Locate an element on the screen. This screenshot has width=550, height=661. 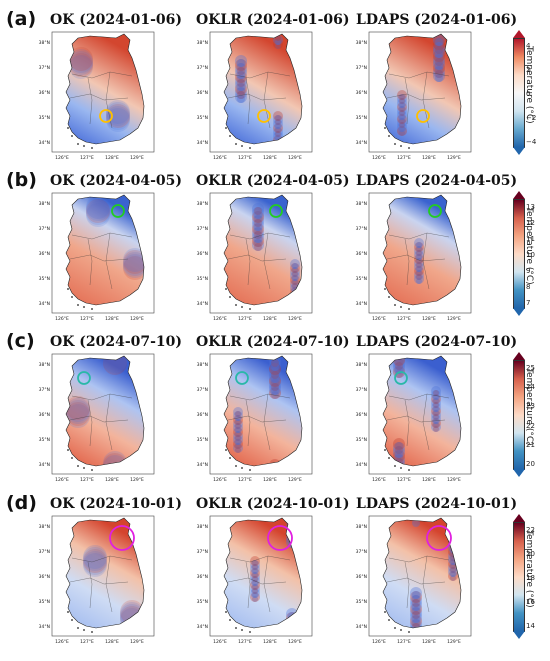
colorbar-tick-label: 21 is located at coordinates (530, 444).